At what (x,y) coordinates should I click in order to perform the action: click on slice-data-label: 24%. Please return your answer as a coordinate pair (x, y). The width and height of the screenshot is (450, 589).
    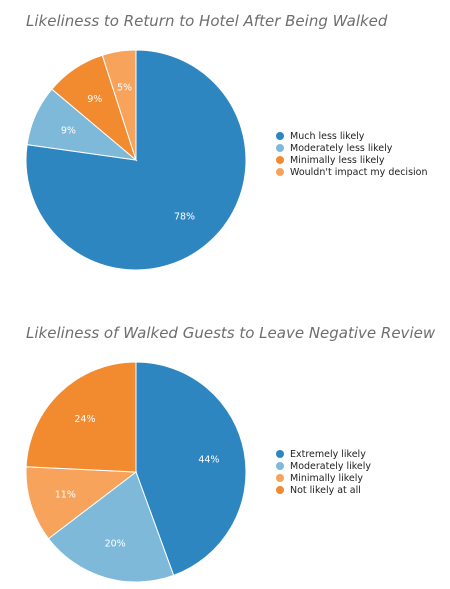
    Looking at the image, I should click on (84, 419).